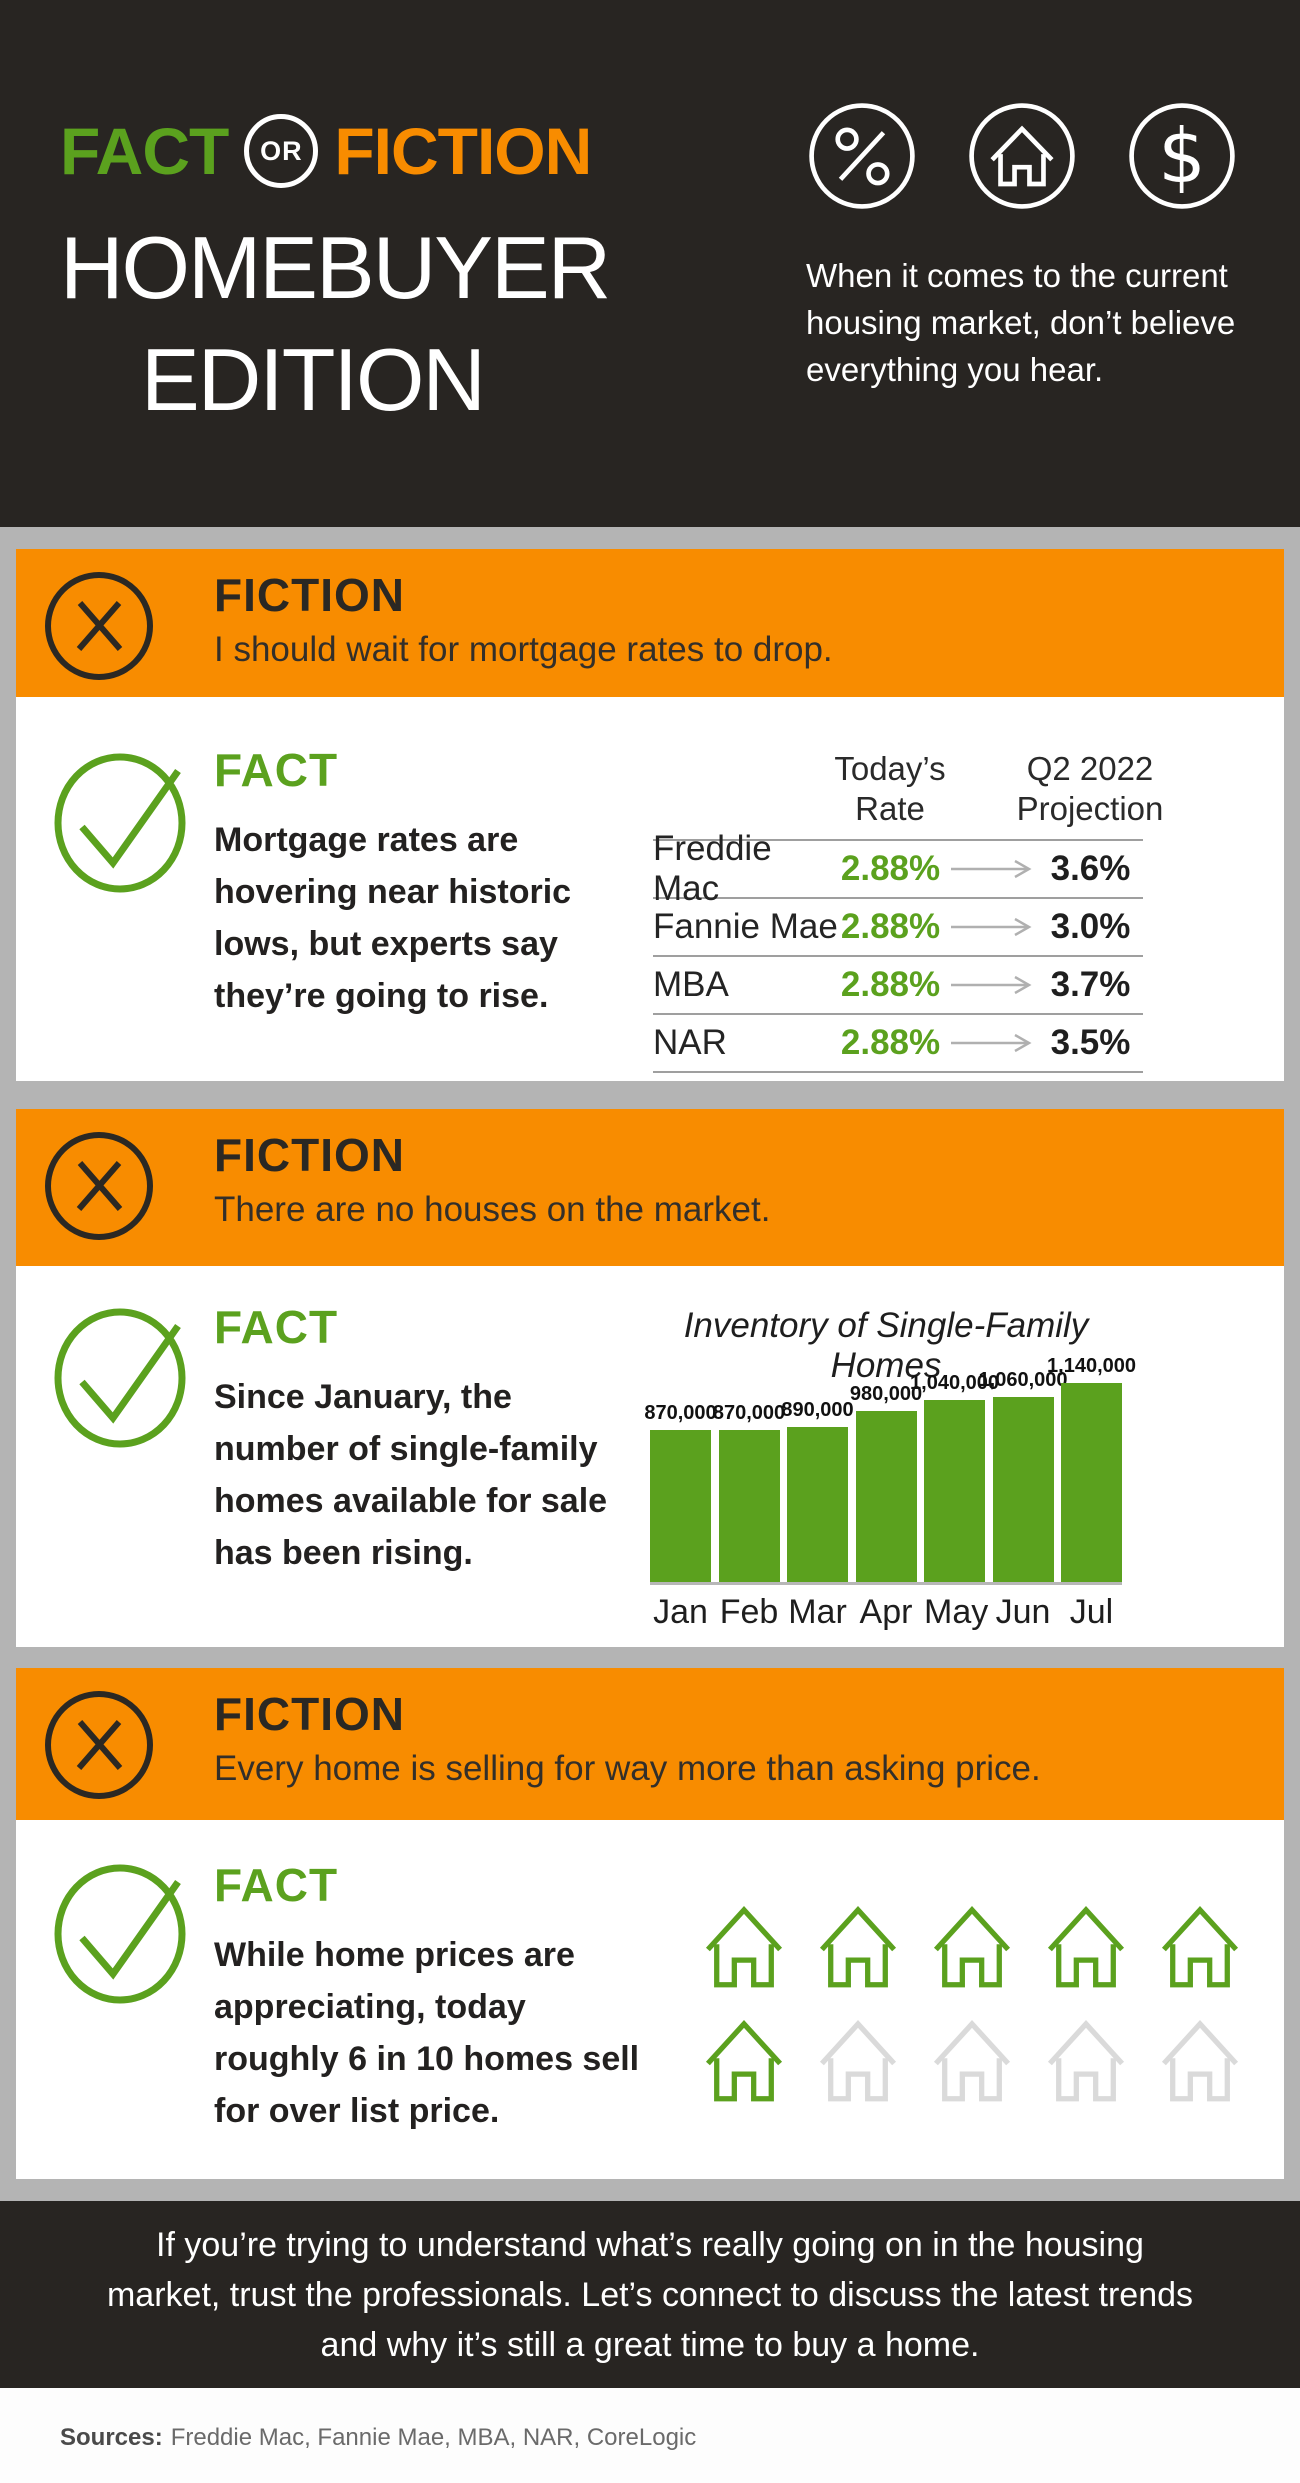 The height and width of the screenshot is (2483, 1300). What do you see at coordinates (749, 1612) in the screenshot?
I see `month-label: Feb` at bounding box center [749, 1612].